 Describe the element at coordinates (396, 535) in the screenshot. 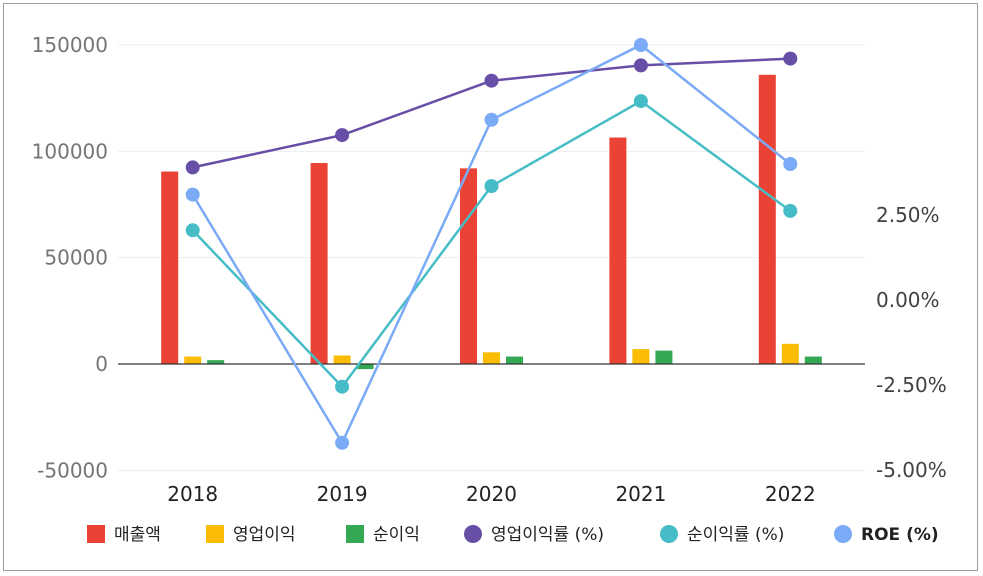

I see `legend-label: 순이익` at that location.